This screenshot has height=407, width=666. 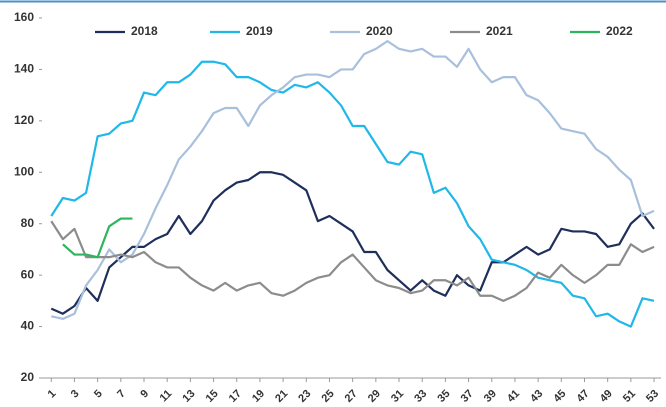 I want to click on x-tick-label: 11, so click(x=166, y=396).